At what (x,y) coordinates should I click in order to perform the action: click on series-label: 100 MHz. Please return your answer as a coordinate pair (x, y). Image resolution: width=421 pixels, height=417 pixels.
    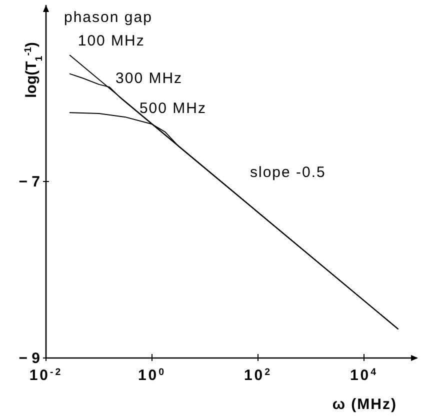
    Looking at the image, I should click on (111, 41).